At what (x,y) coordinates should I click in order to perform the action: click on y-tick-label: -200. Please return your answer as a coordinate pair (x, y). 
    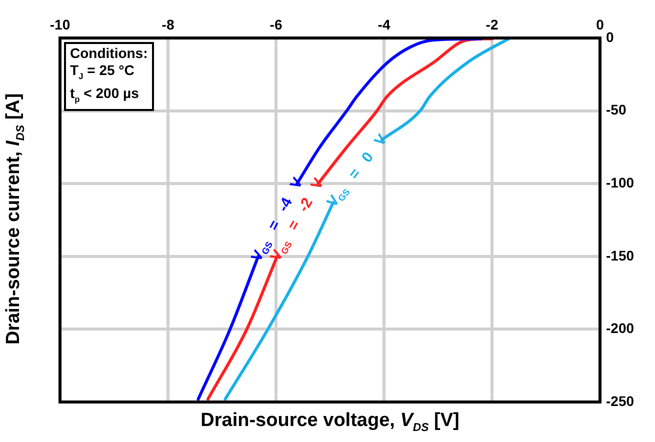
    Looking at the image, I should click on (620, 328).